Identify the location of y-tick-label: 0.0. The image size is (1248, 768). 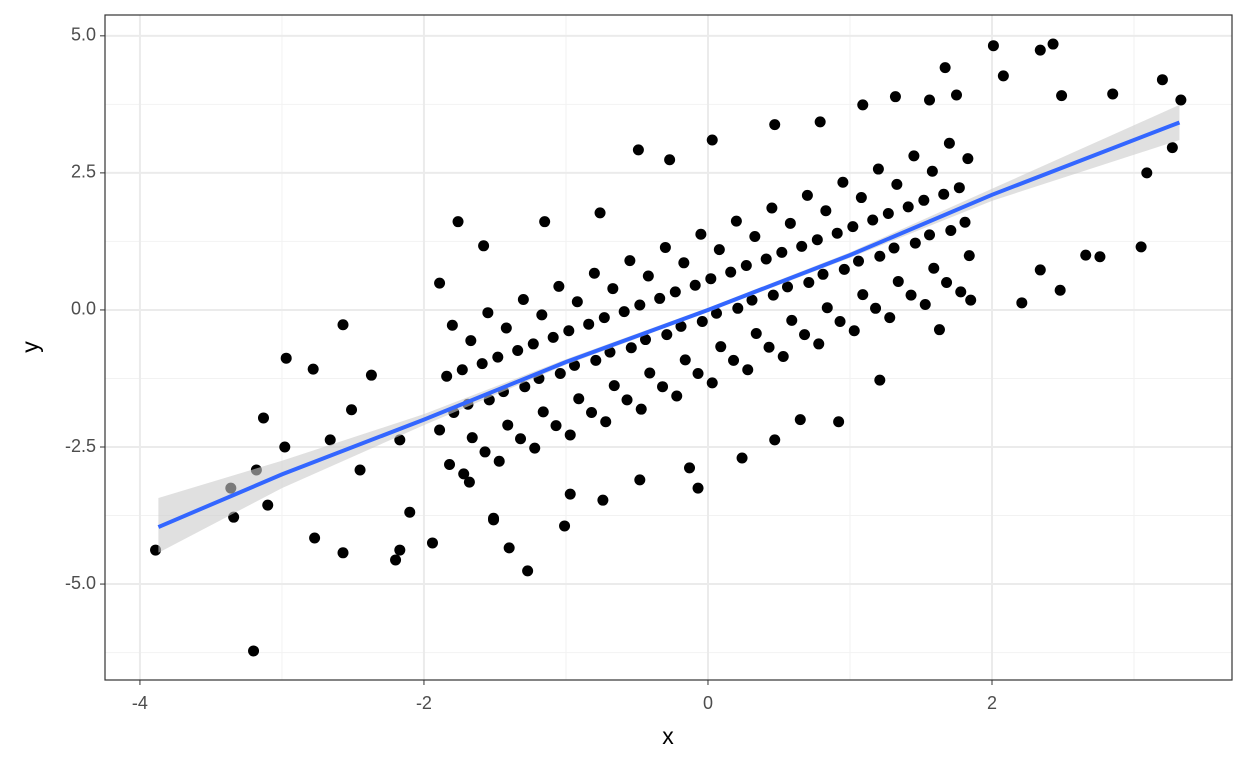
(83, 309).